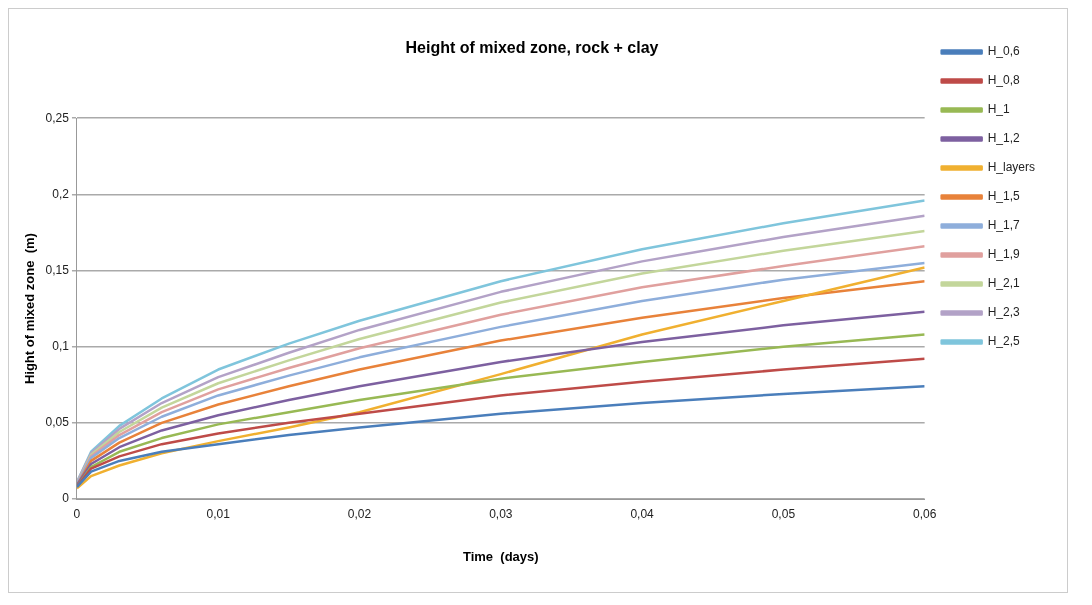 Image resolution: width=1092 pixels, height=605 pixels. What do you see at coordinates (77, 513) in the screenshot?
I see `x-tick-label: 0` at bounding box center [77, 513].